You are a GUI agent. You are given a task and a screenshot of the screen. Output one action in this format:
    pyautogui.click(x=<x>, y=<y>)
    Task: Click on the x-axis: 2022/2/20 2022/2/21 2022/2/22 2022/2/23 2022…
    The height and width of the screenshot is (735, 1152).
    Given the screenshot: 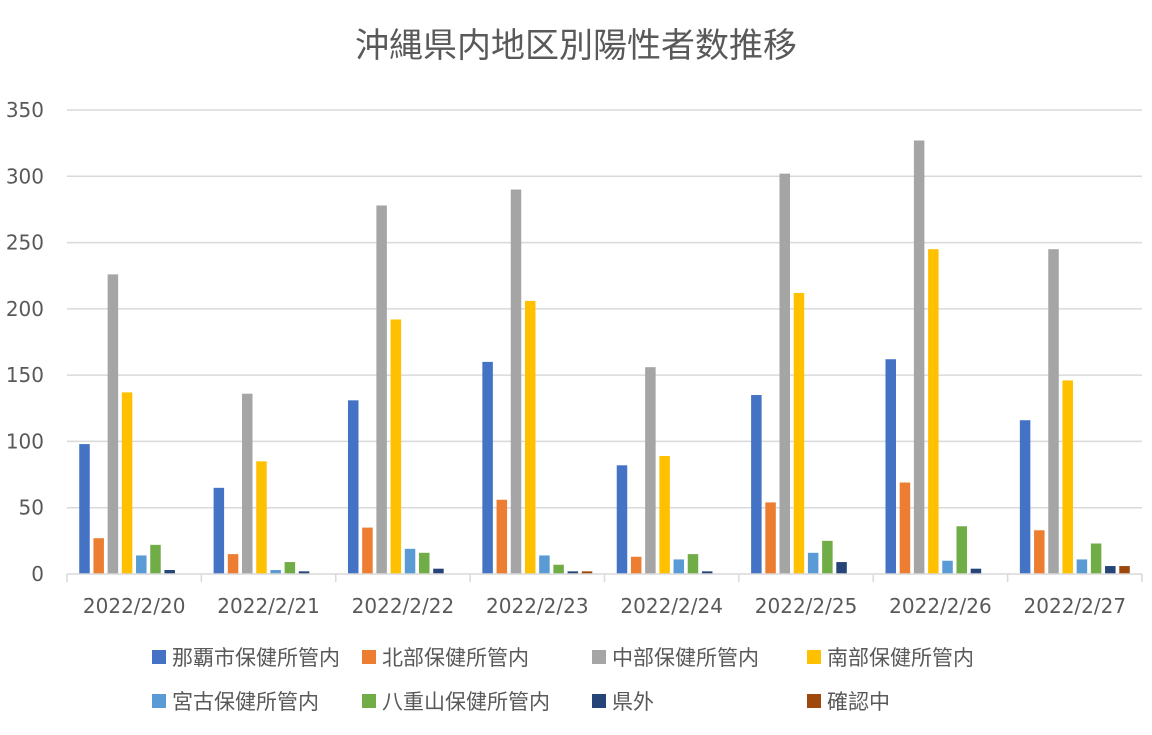 What is the action you would take?
    pyautogui.click(x=604, y=595)
    